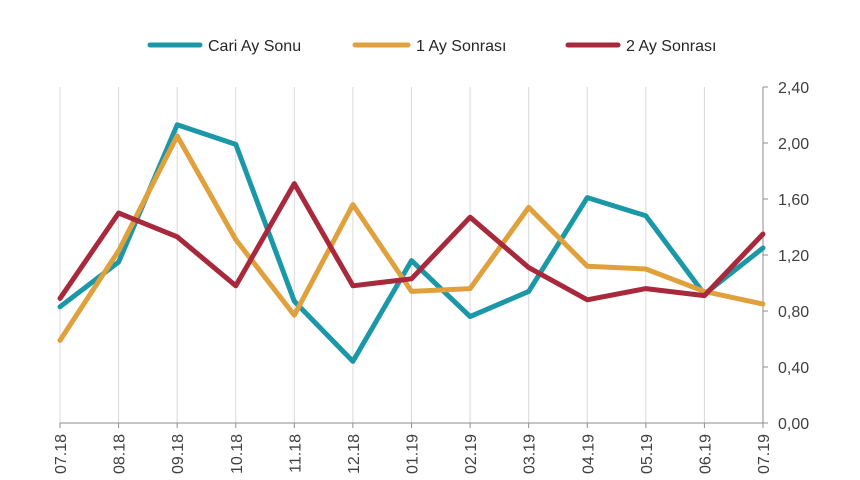 The image size is (860, 480). I want to click on legend-label: 1 Ay Sonrası, so click(461, 46).